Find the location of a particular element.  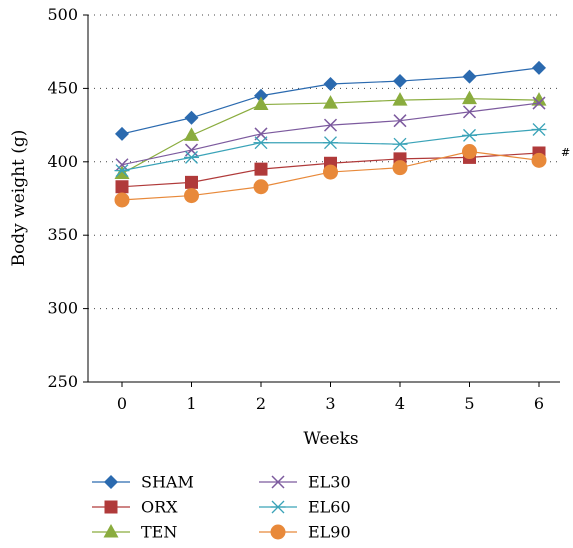

legend: SHAM ORX TEN EL30 EL60 EL90 is located at coordinates (221, 507).